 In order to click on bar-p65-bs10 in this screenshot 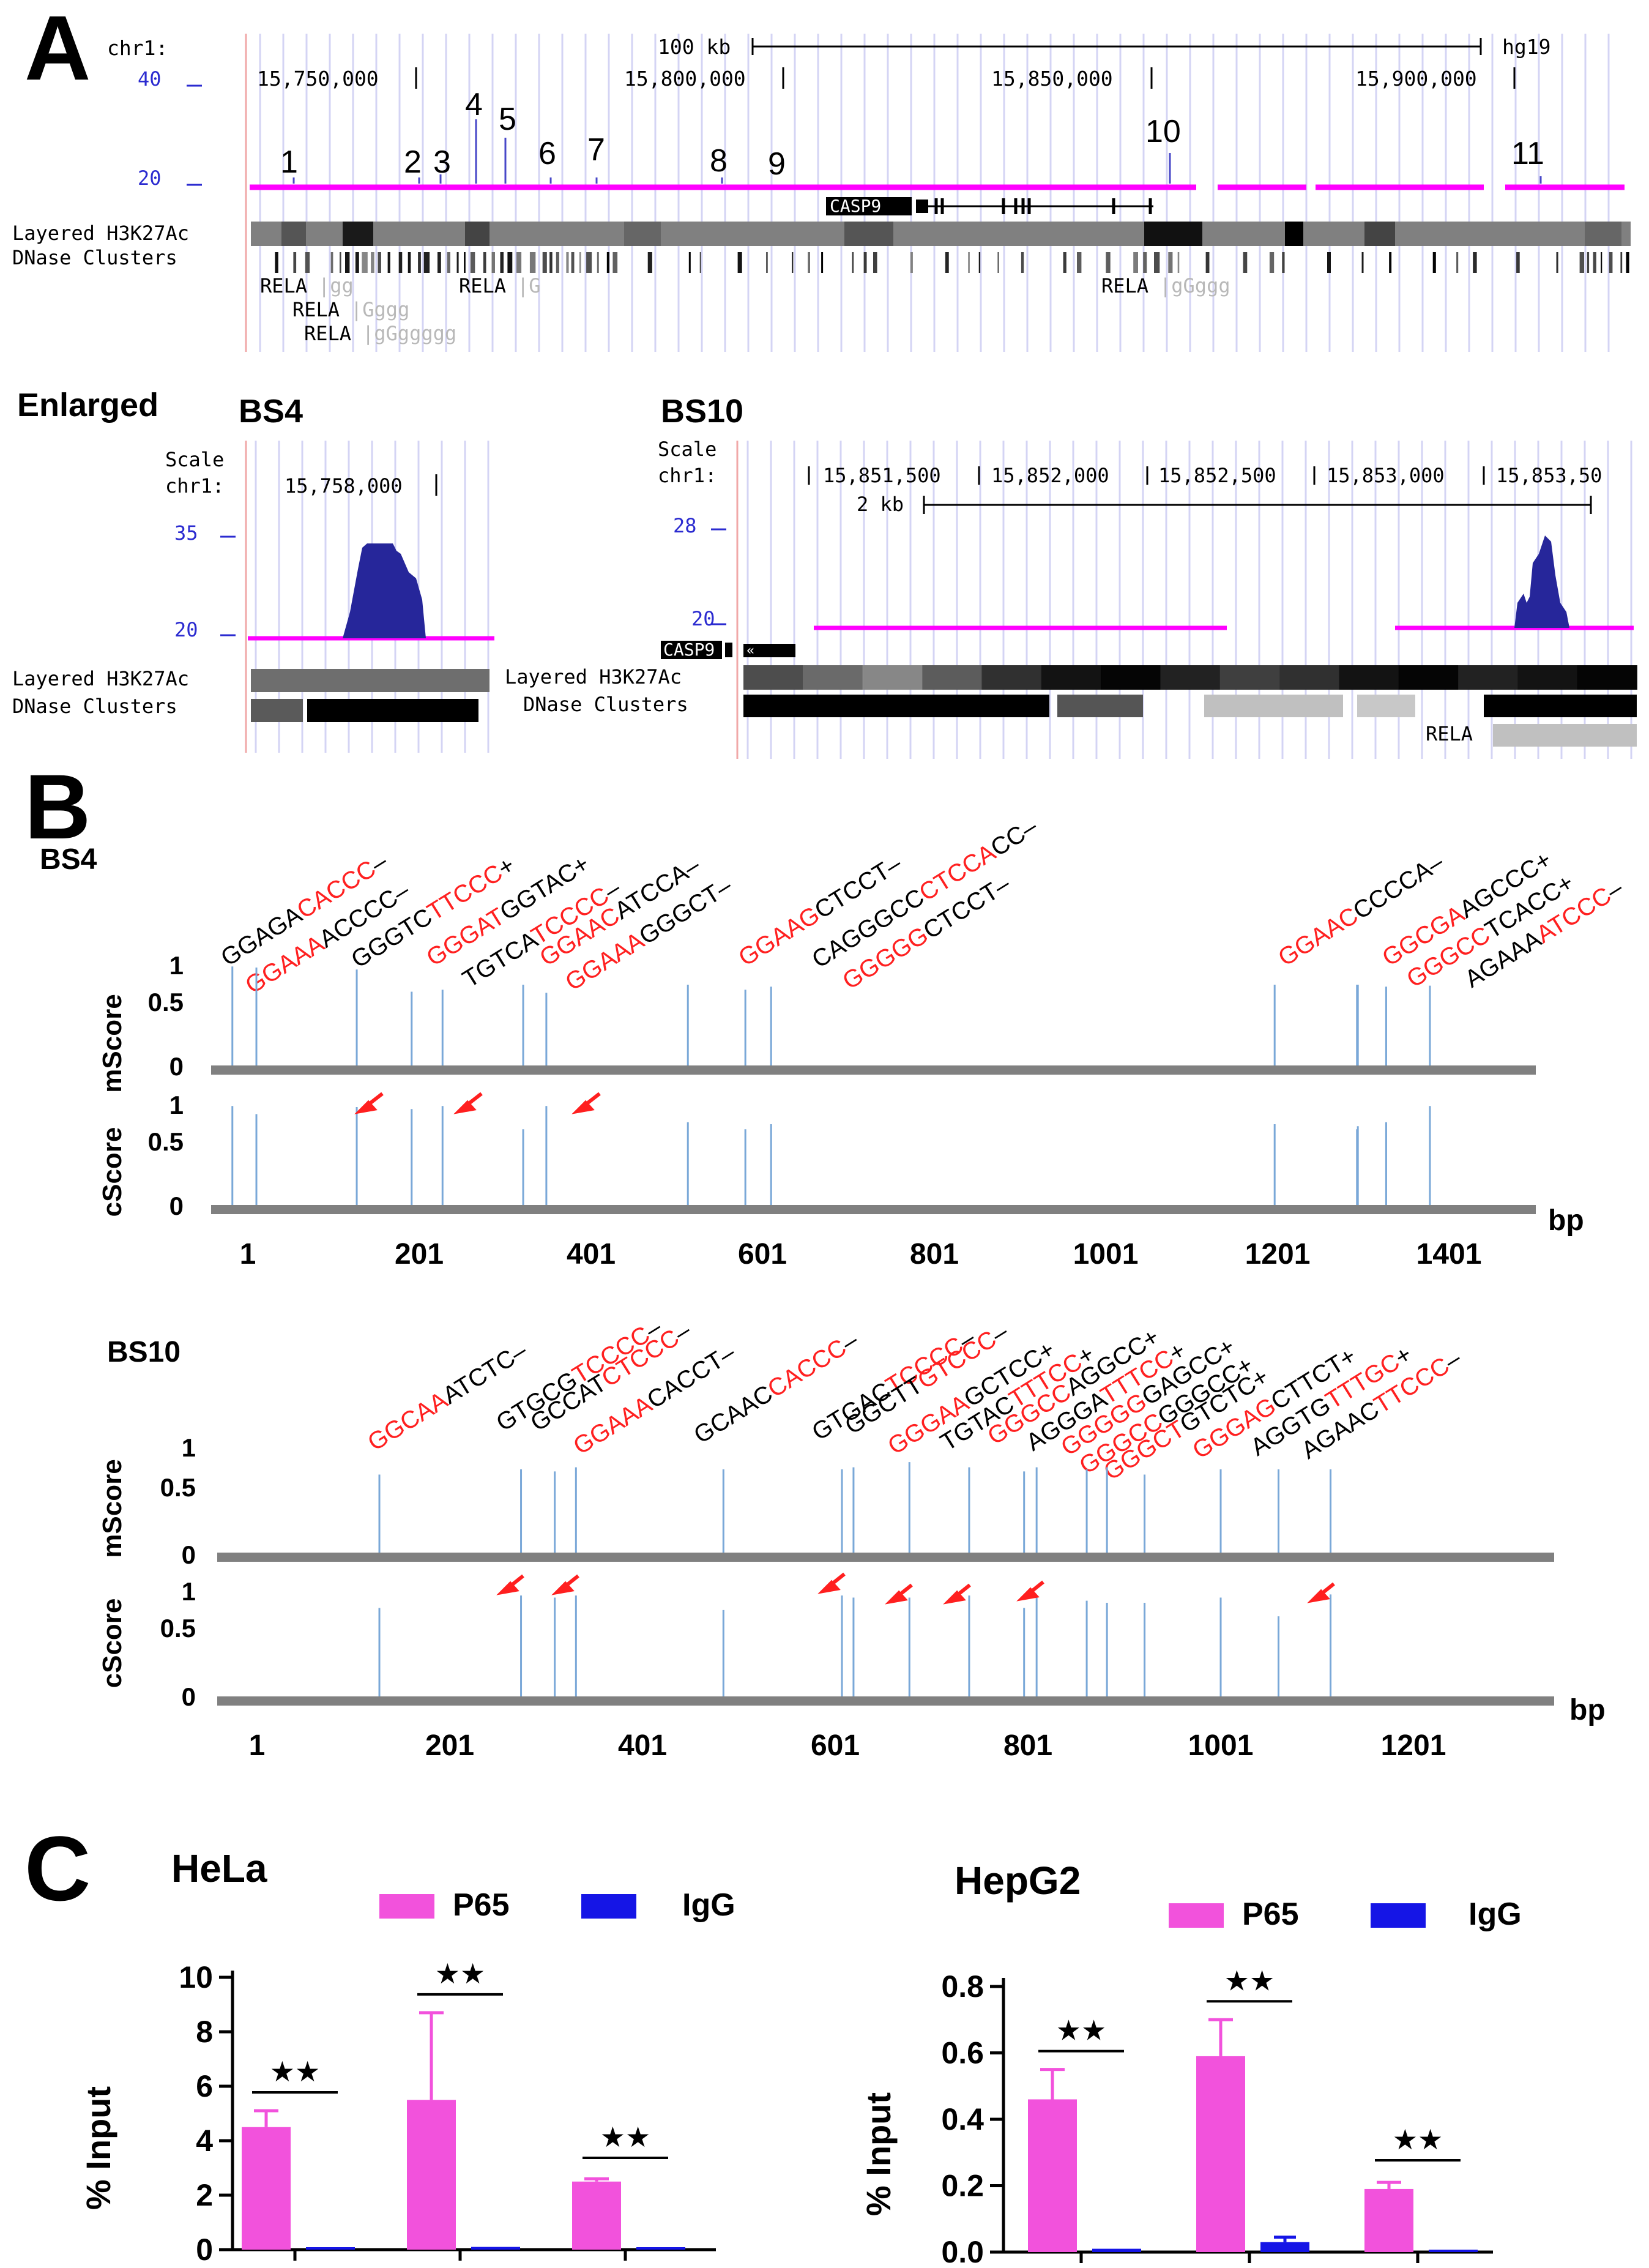, I will do `click(596, 2215)`.